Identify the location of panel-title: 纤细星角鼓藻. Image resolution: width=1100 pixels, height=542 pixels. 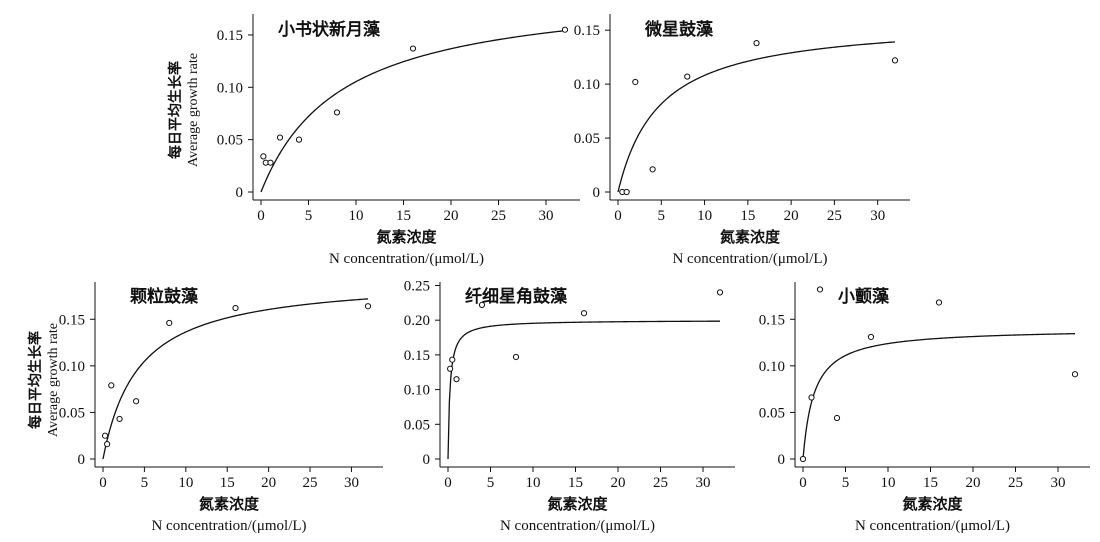
(516, 296).